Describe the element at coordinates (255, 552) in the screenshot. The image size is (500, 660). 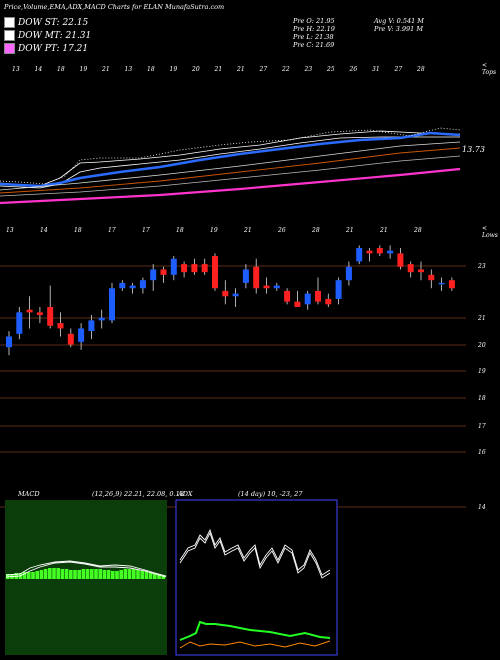
I see `adx-line` at that location.